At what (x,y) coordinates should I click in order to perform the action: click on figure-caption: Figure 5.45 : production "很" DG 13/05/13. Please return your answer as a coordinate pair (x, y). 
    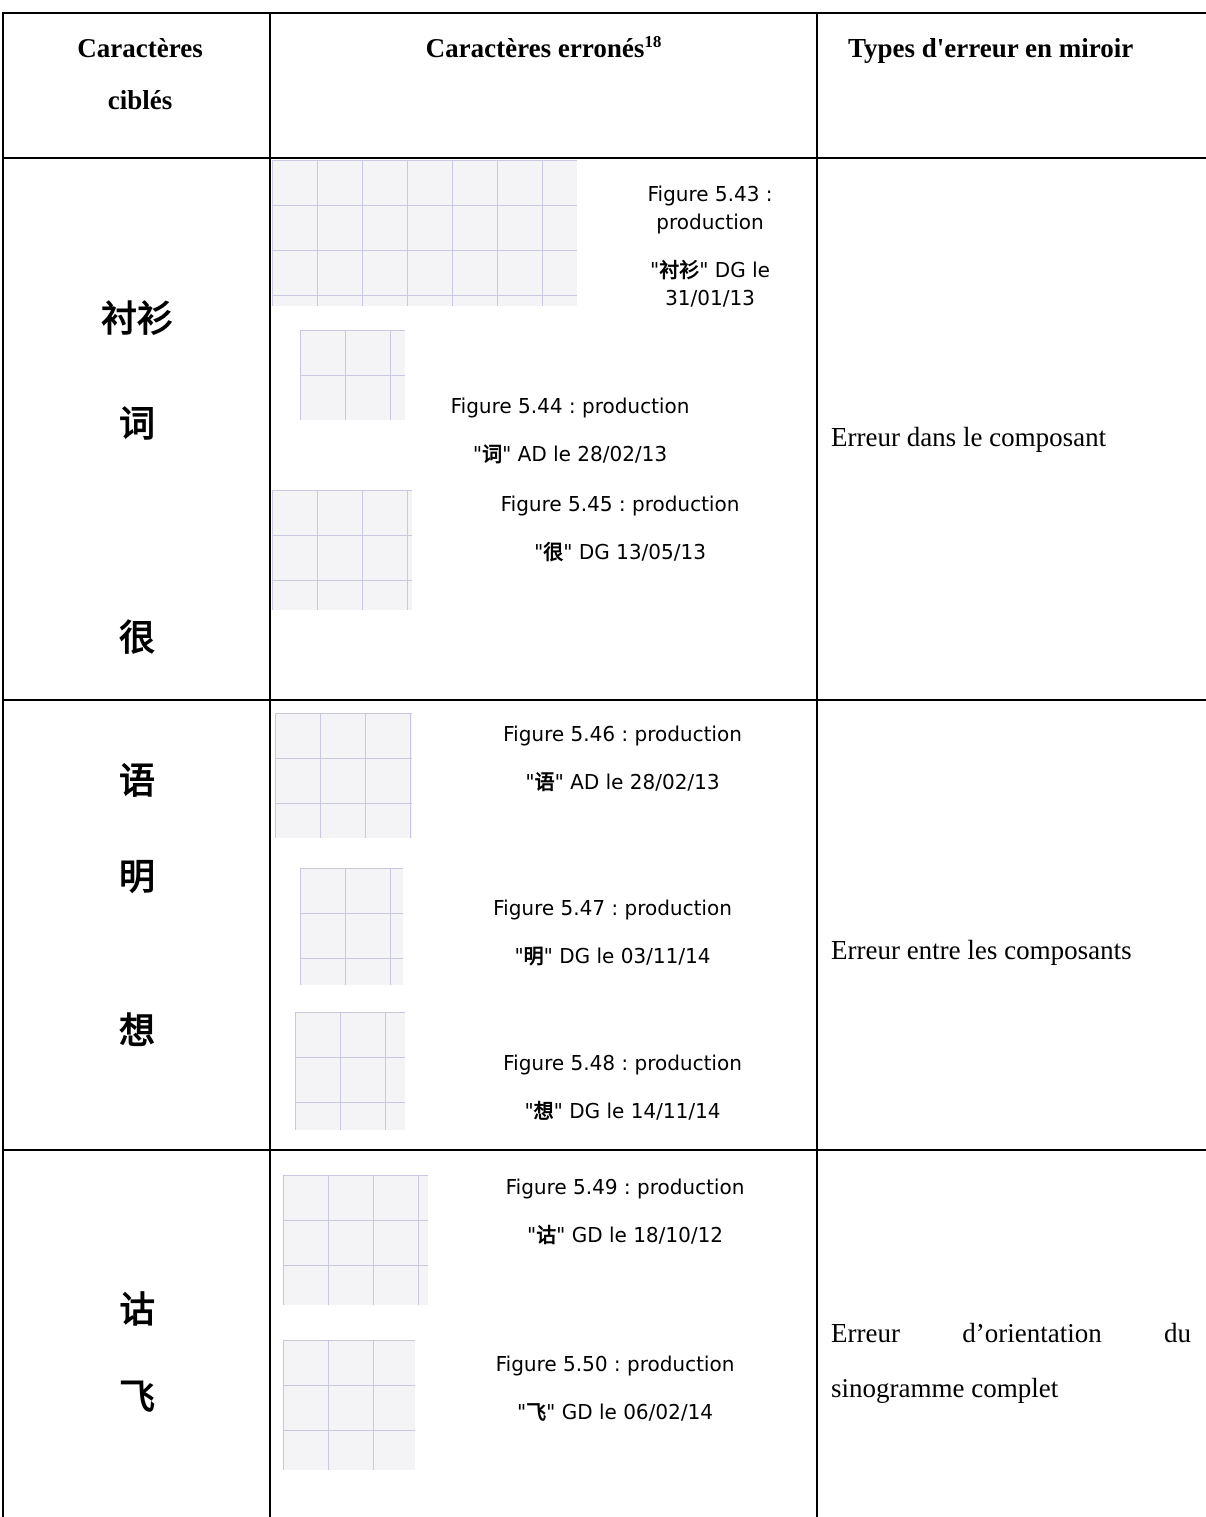
    Looking at the image, I should click on (620, 528).